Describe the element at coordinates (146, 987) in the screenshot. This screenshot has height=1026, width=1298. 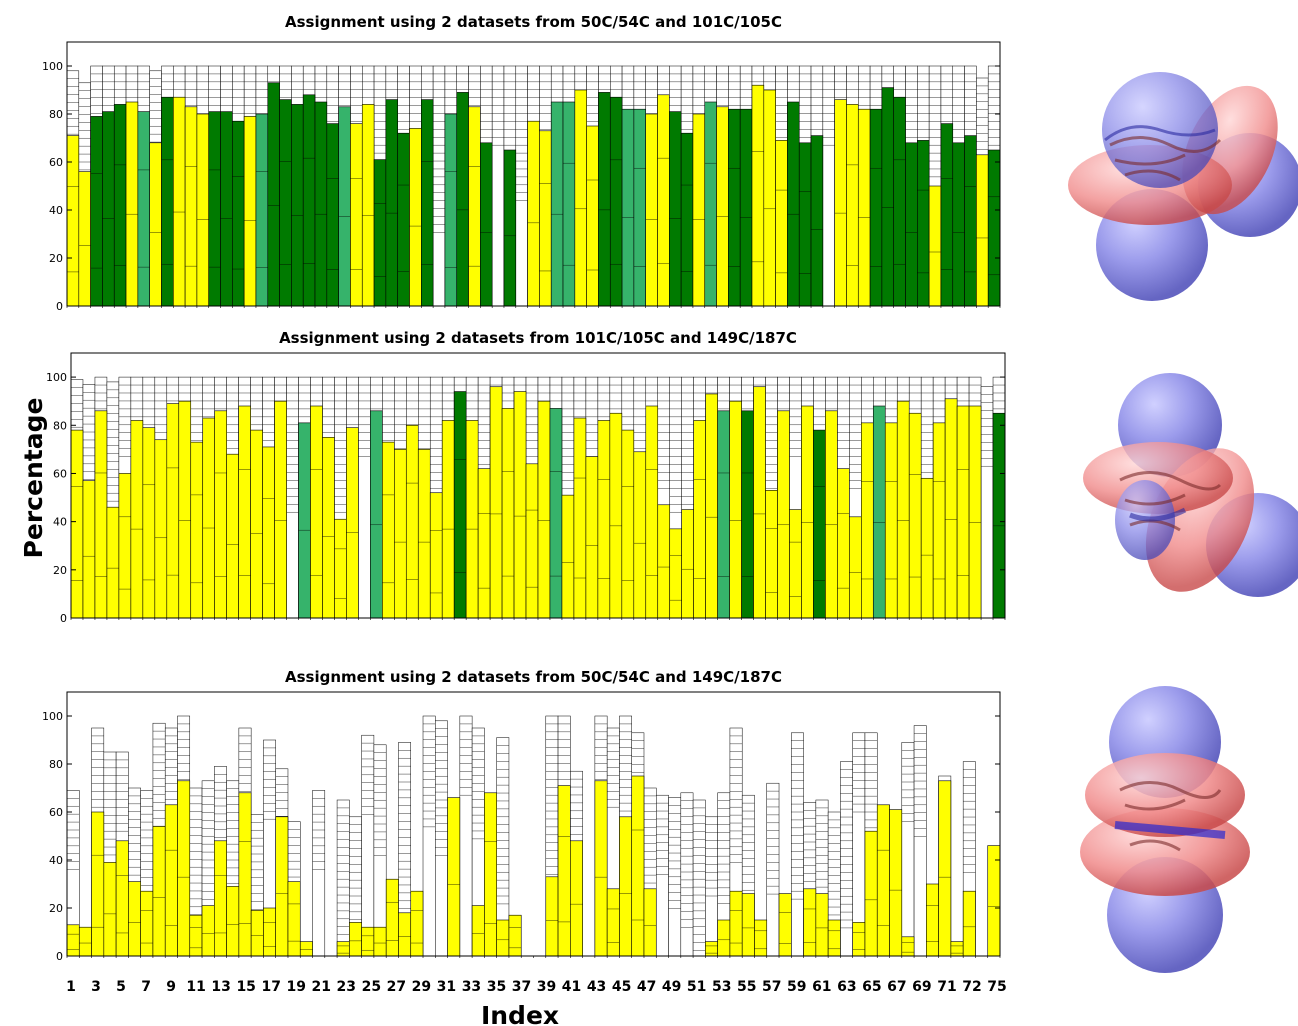
I see `x-tick-label: 7` at that location.